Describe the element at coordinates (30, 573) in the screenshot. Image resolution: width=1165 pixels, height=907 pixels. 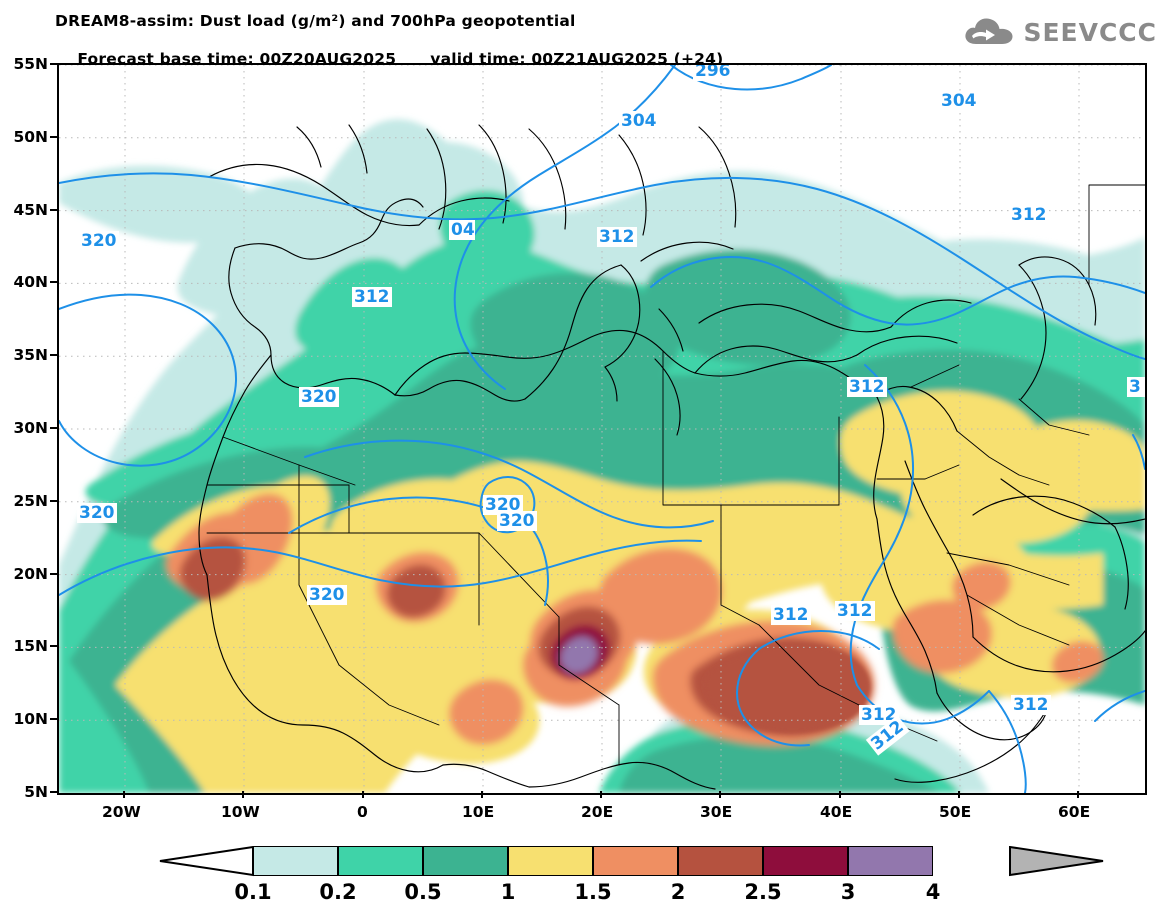
I see `y-axis-label: 20N` at that location.